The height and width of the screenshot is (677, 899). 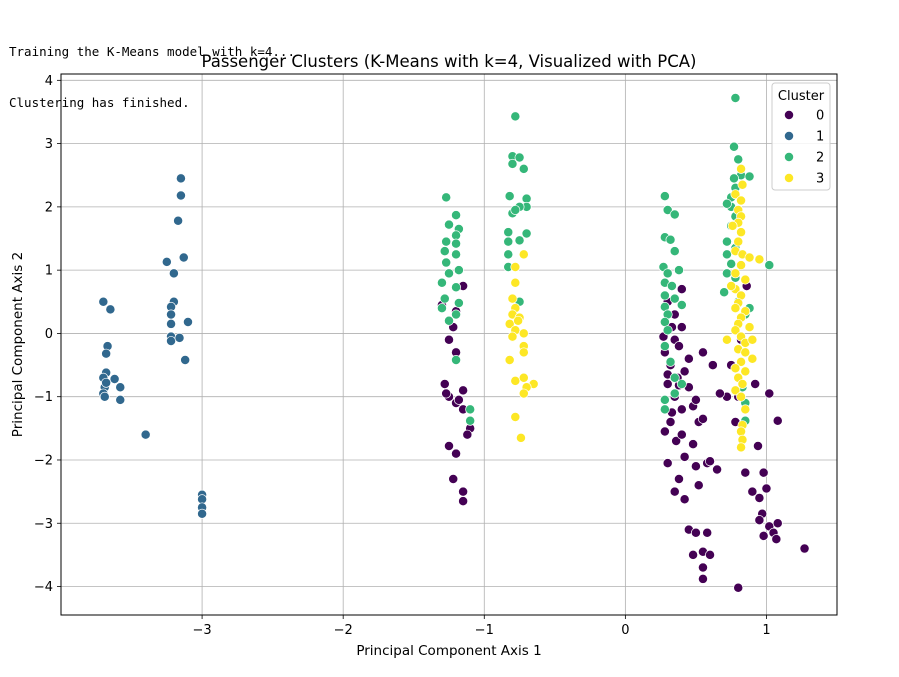 What do you see at coordinates (43, 524) in the screenshot?
I see `y-tick-label: −3` at bounding box center [43, 524].